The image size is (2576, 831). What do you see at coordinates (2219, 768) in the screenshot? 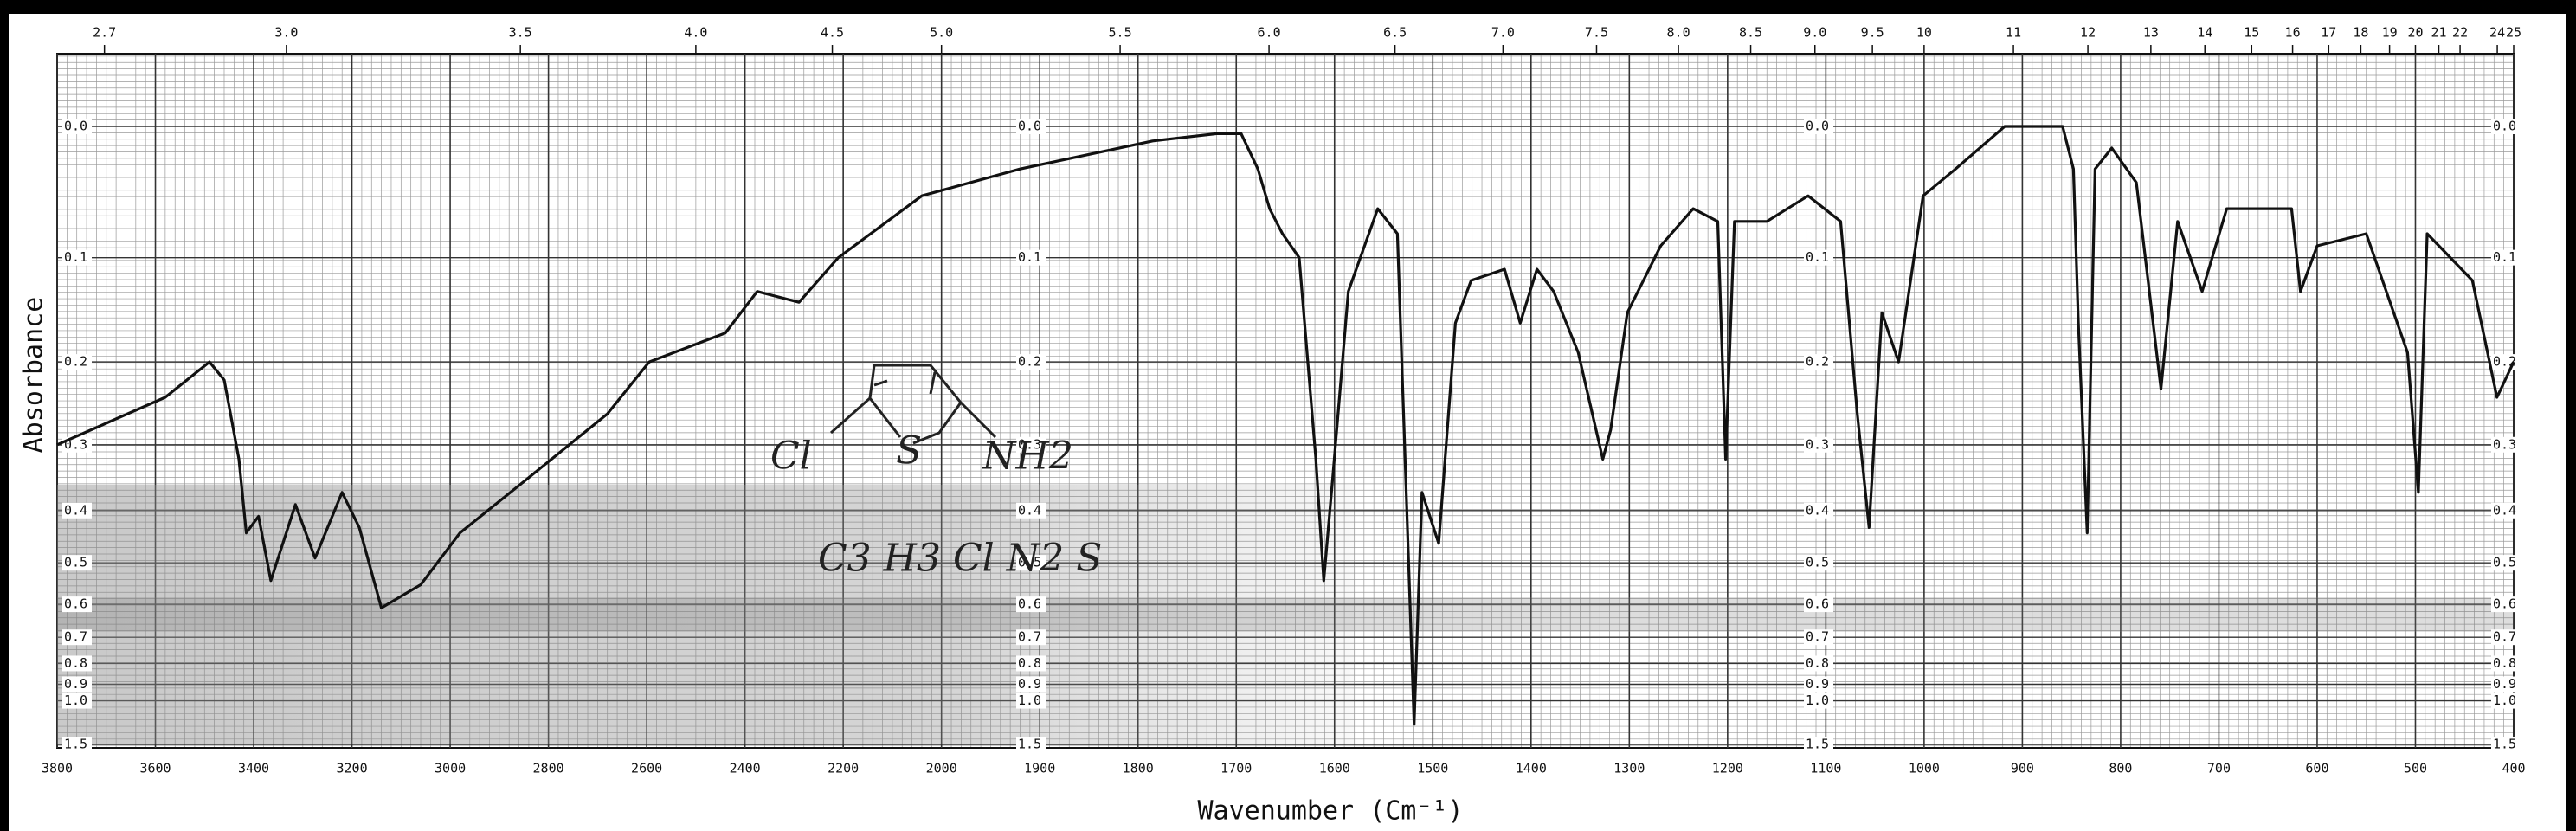
I see `x-tick-label: 700` at bounding box center [2219, 768].